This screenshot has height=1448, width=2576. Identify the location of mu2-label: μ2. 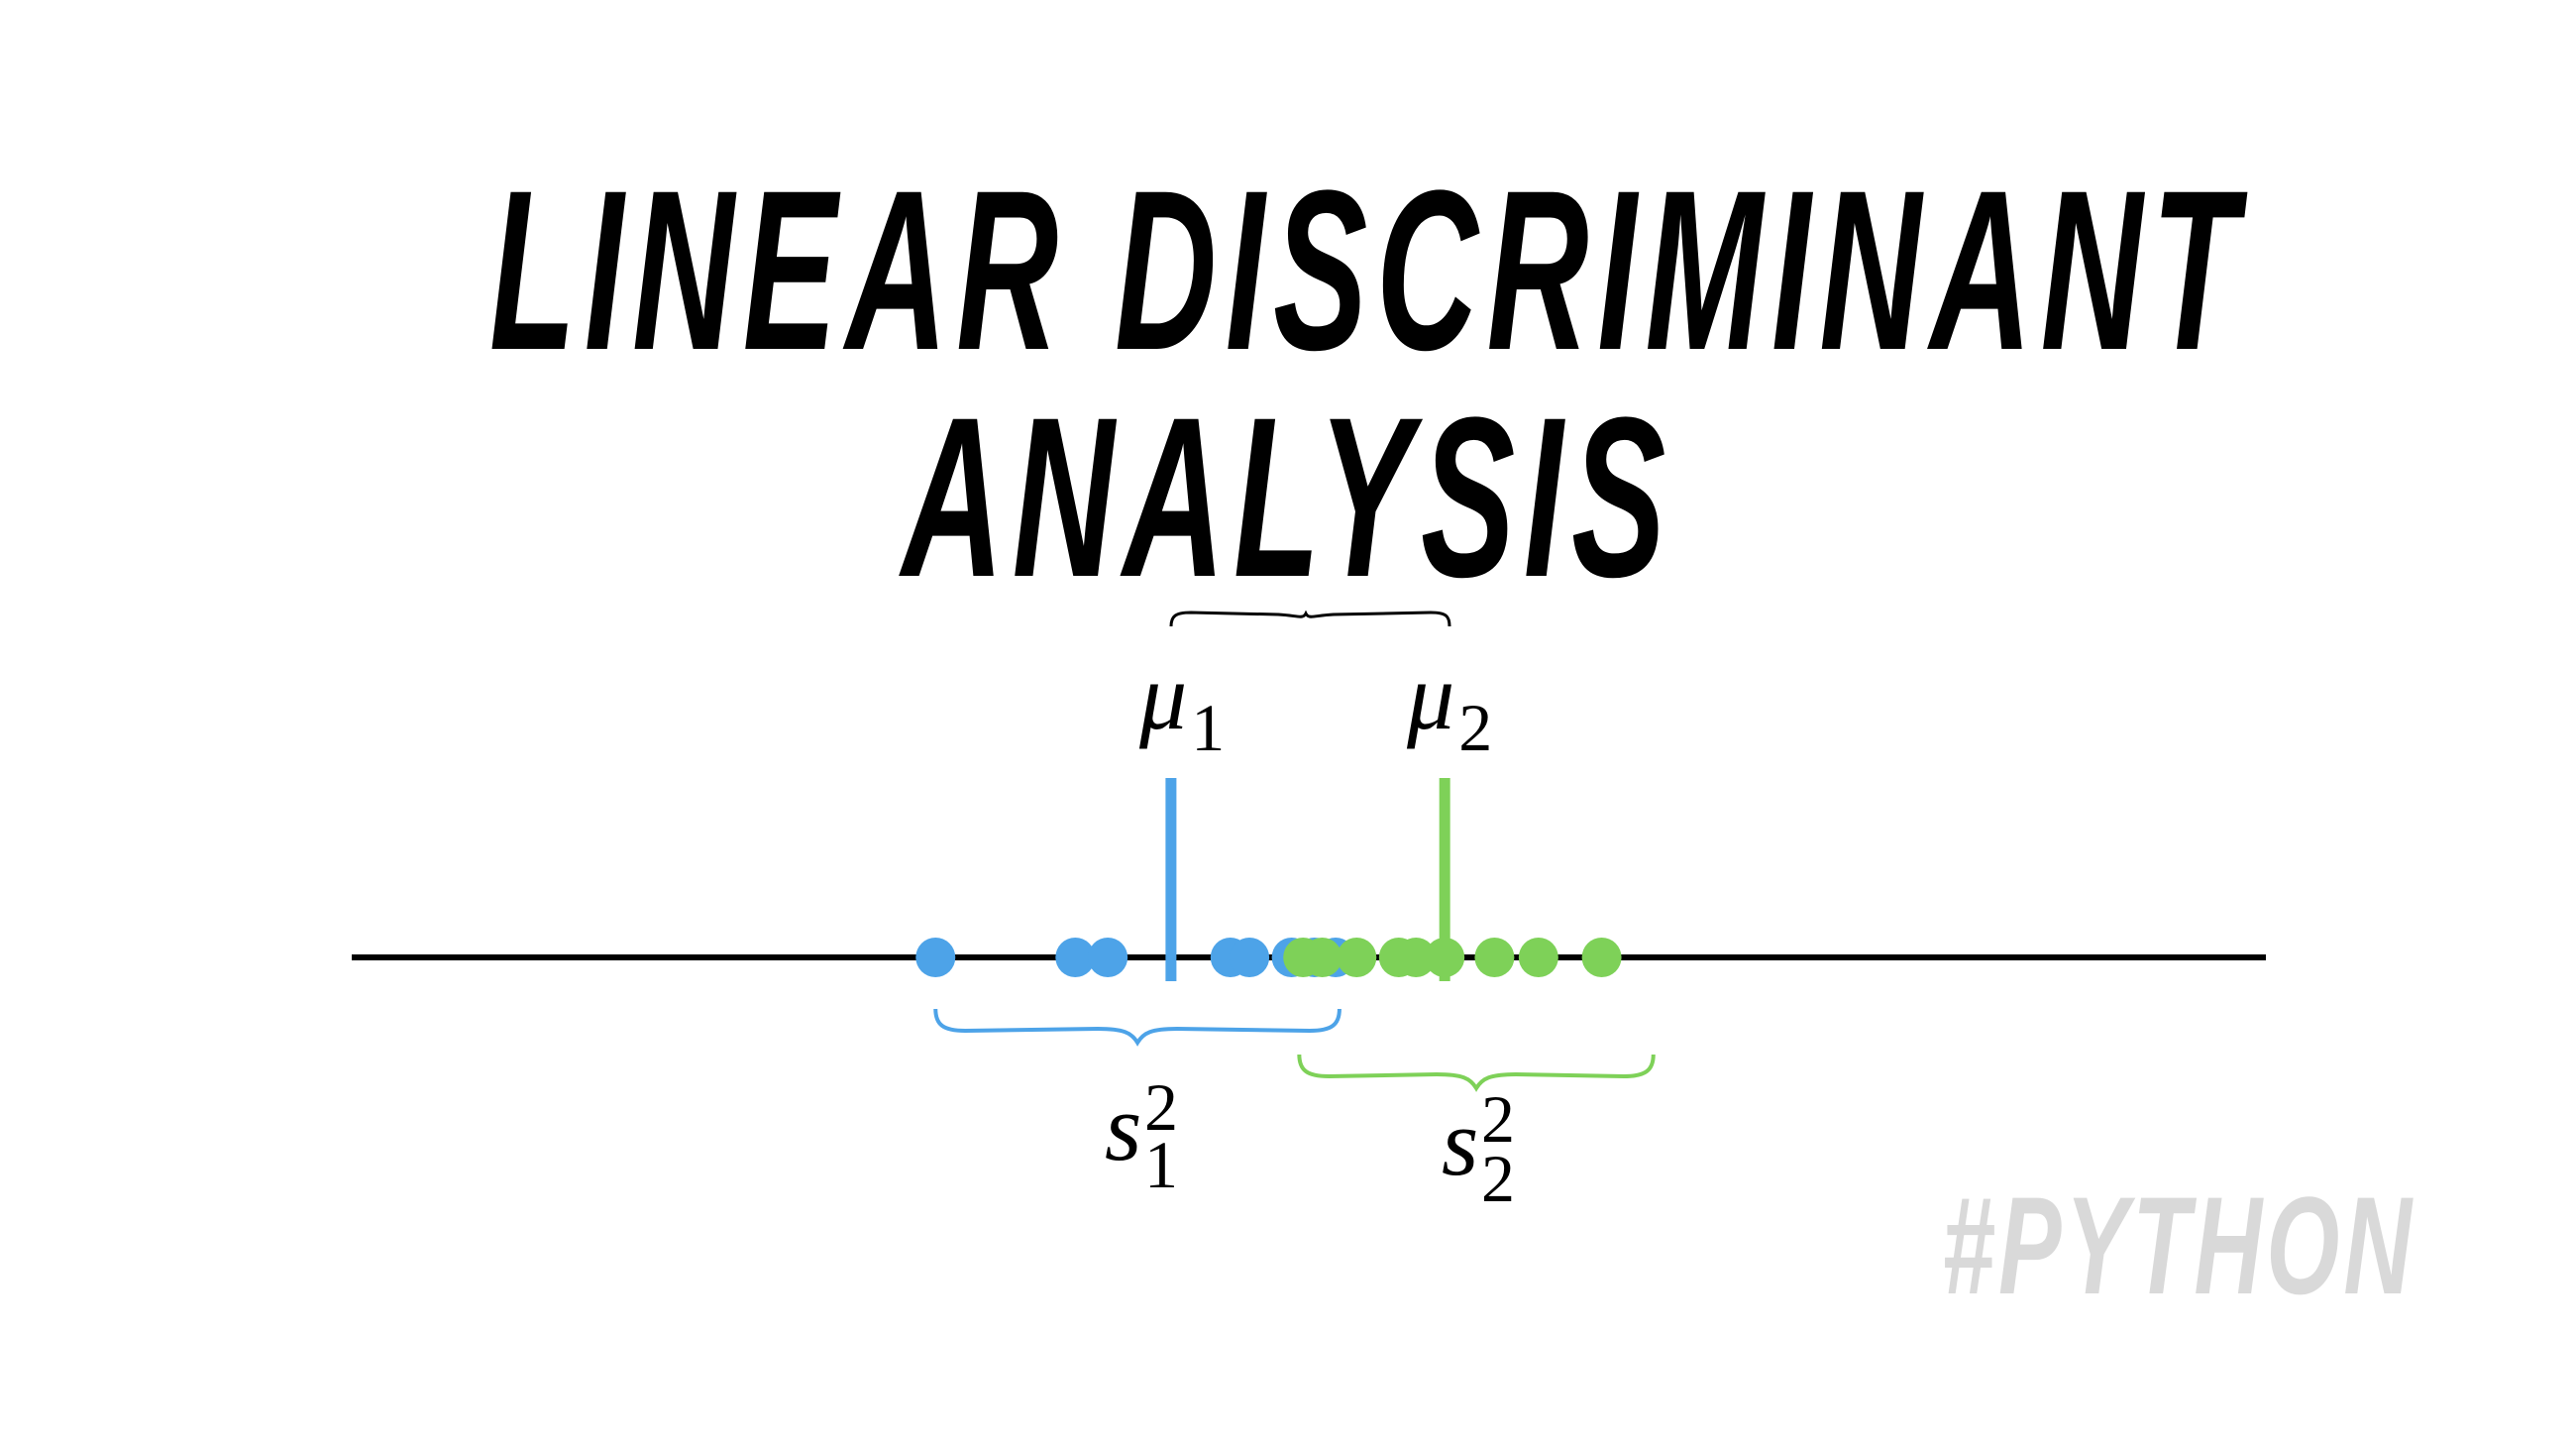
(1449, 704).